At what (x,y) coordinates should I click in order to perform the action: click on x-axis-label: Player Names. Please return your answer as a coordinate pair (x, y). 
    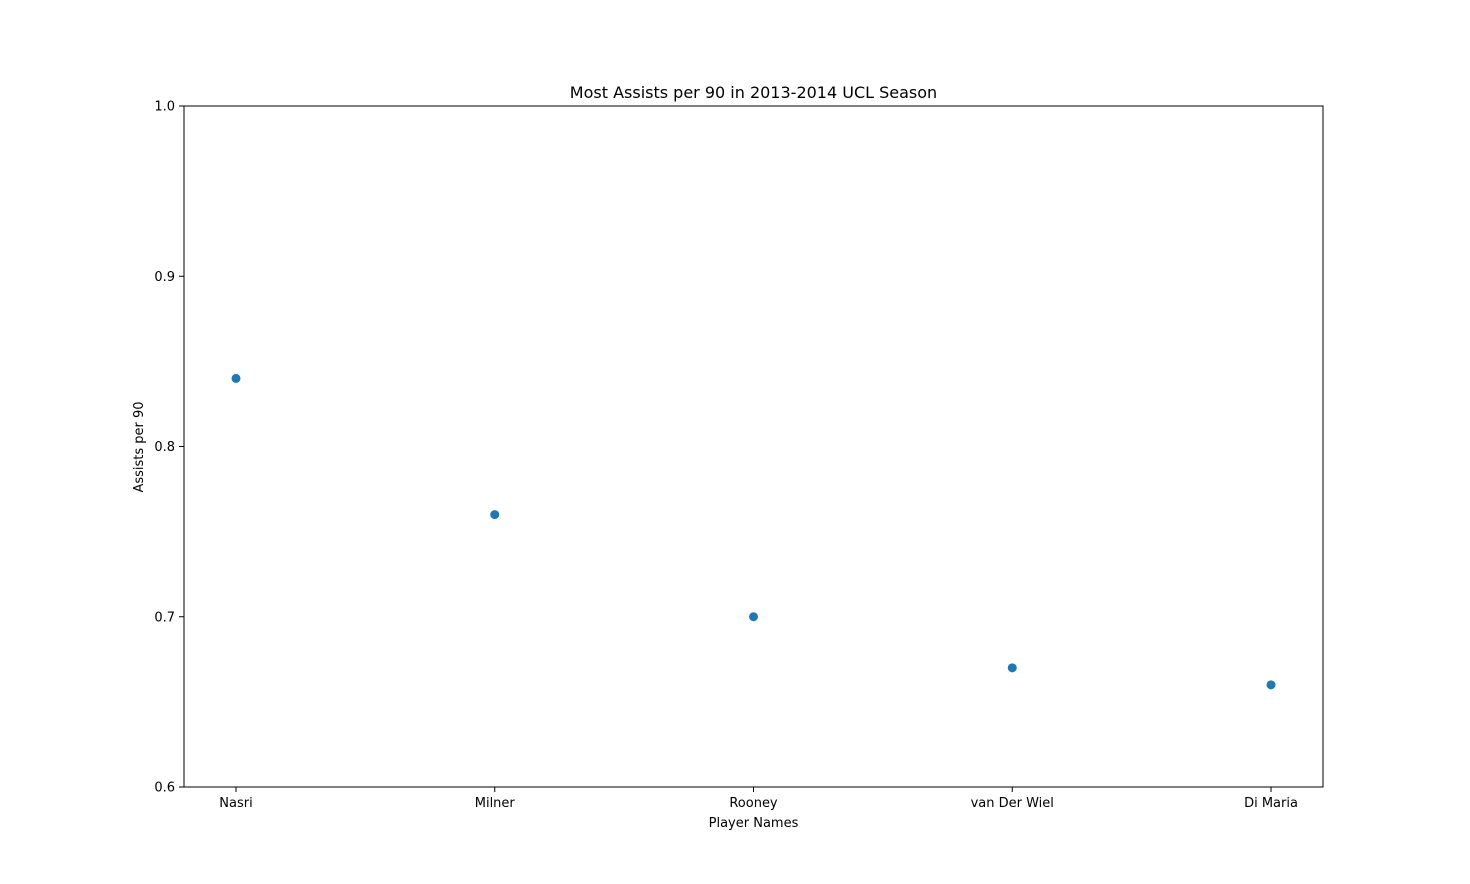
    Looking at the image, I should click on (754, 823).